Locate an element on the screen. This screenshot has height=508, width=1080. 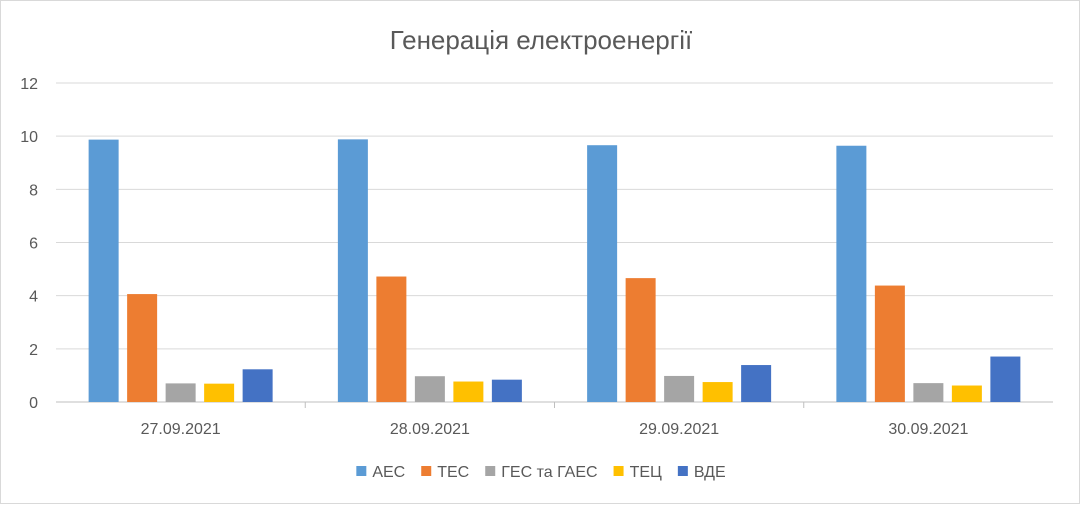
legend: АЕС ТЕС ГЕС та ГАЕС ТЕЦ ВДЕ is located at coordinates (541, 472).